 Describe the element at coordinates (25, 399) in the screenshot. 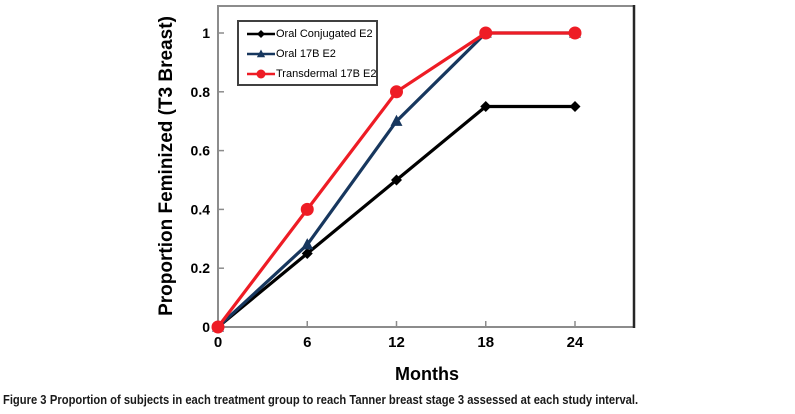

I see `figure-caption-label: Figure 3` at that location.